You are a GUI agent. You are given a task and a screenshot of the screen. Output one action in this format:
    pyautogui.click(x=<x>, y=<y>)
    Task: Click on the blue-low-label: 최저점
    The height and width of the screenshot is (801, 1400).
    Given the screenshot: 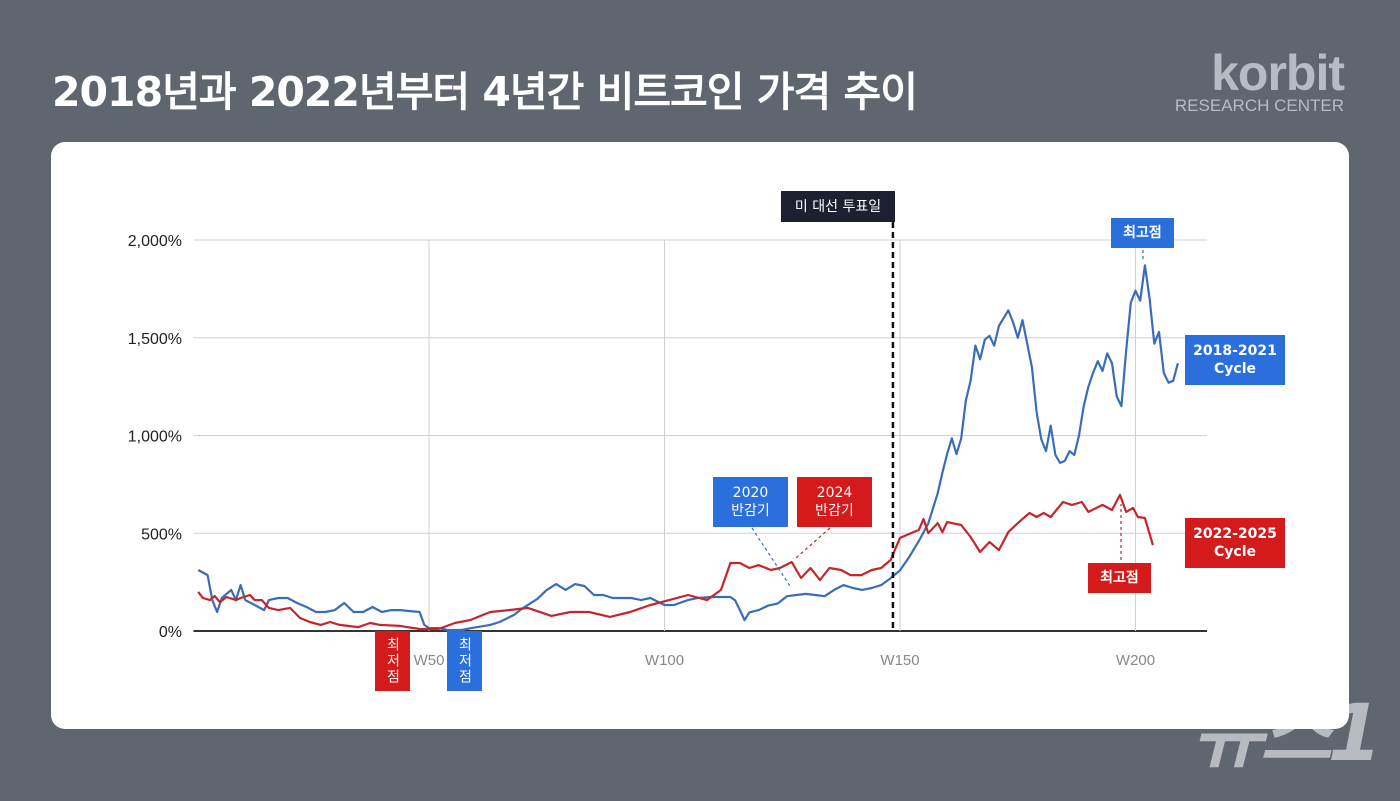 What is the action you would take?
    pyautogui.click(x=464, y=661)
    